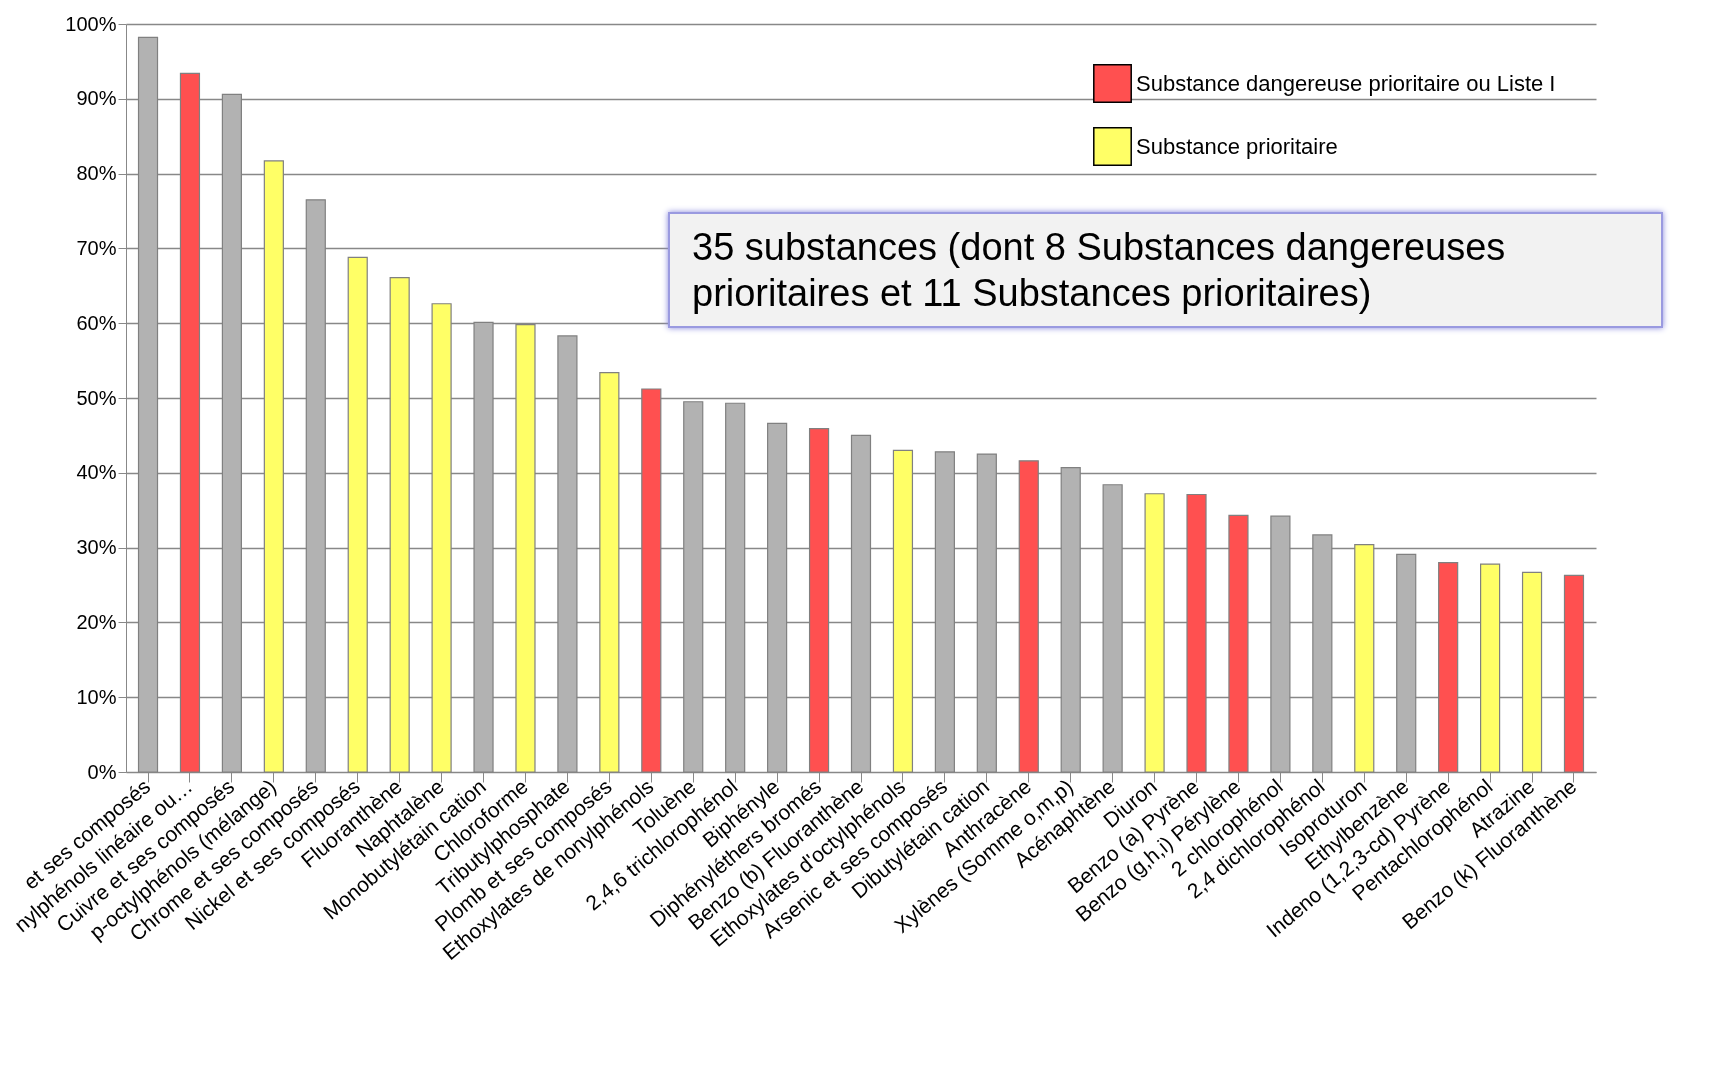 Image resolution: width=1717 pixels, height=1092 pixels. What do you see at coordinates (96, 397) in the screenshot?
I see `y-tick-label: 50%` at bounding box center [96, 397].